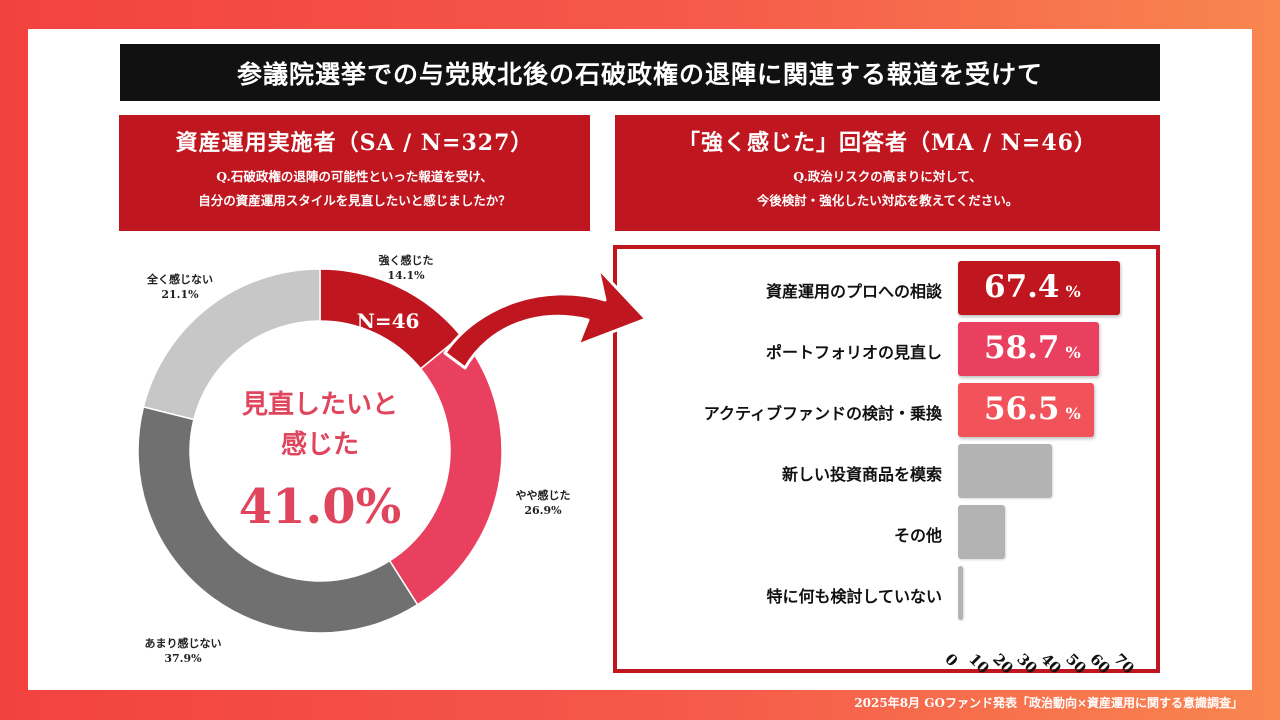  What do you see at coordinates (853, 291) in the screenshot?
I see `bar-category-label: 資産運用のプロへの相談` at bounding box center [853, 291].